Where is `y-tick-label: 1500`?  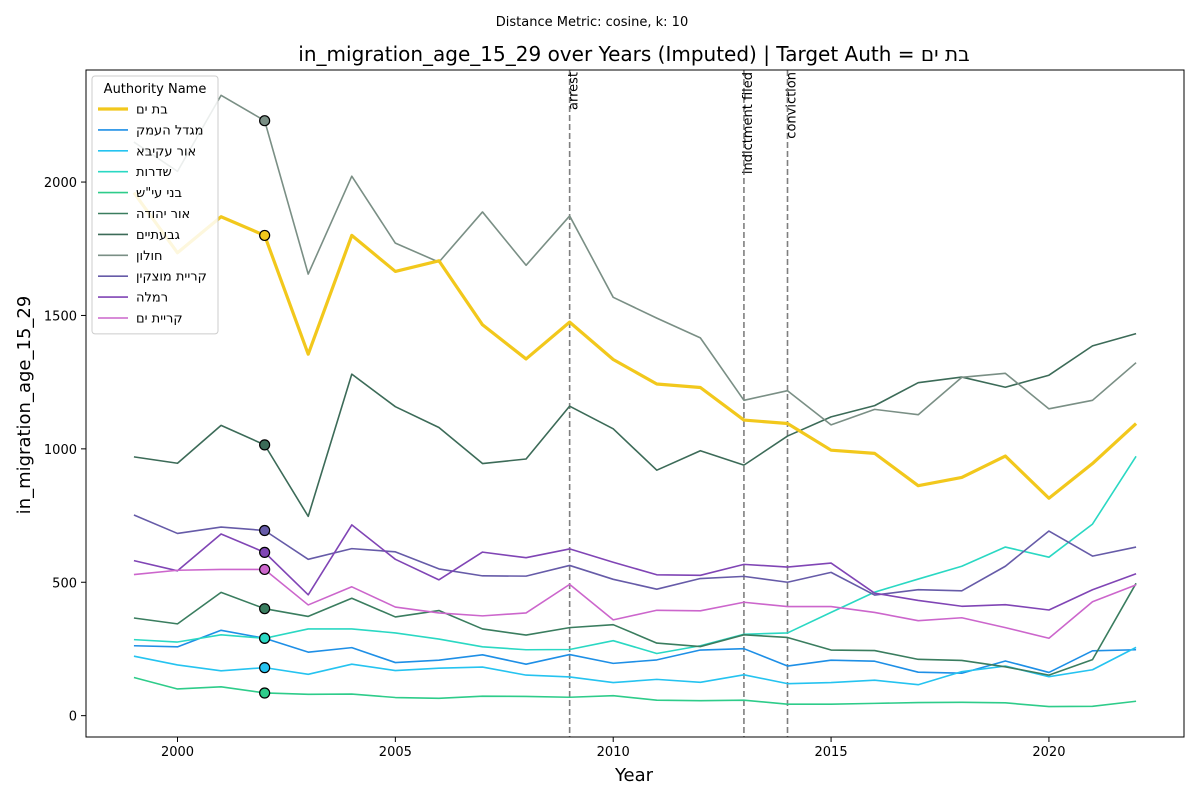 y-tick-label: 1500 is located at coordinates (60, 316).